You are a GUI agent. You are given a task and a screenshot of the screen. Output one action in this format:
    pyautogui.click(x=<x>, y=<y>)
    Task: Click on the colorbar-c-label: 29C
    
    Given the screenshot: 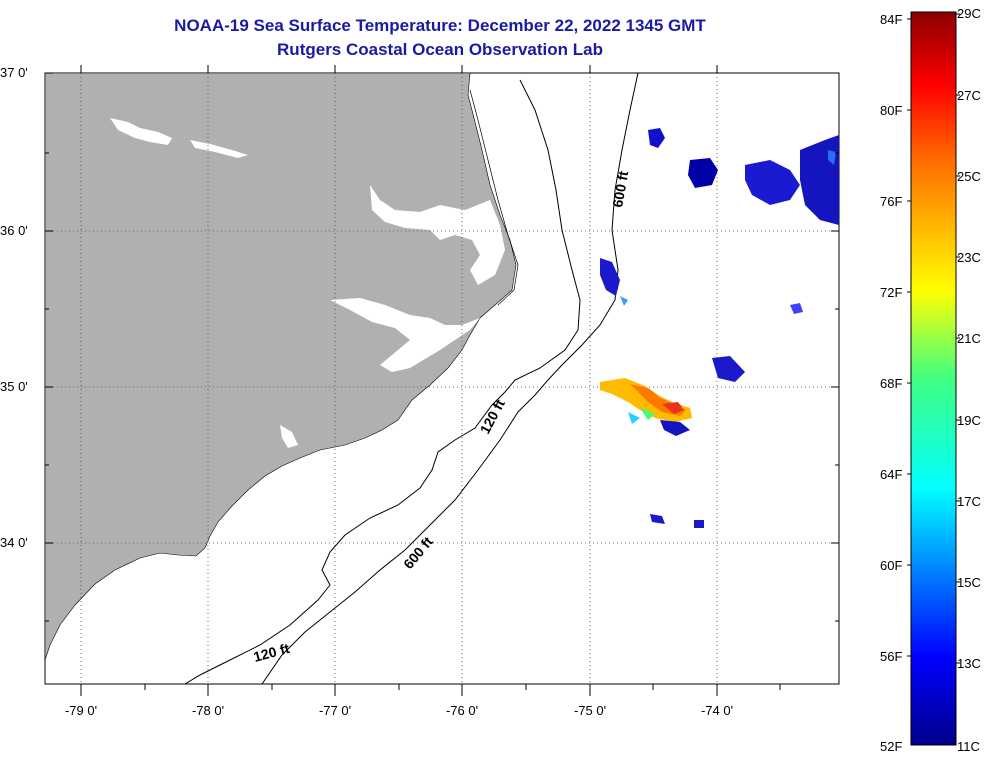 What is the action you would take?
    pyautogui.click(x=969, y=13)
    